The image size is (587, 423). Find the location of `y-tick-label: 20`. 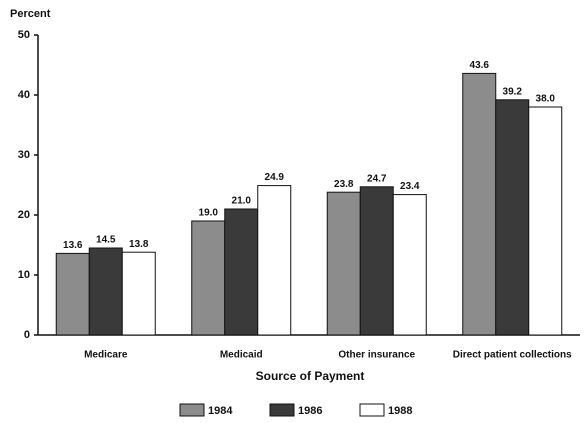

y-tick-label: 20 is located at coordinates (24, 215).